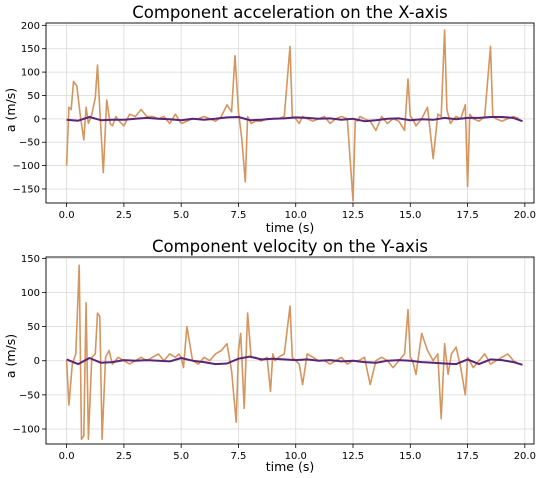  What do you see at coordinates (290, 246) in the screenshot?
I see `chart-title: Component velocity on the Y-axis` at bounding box center [290, 246].